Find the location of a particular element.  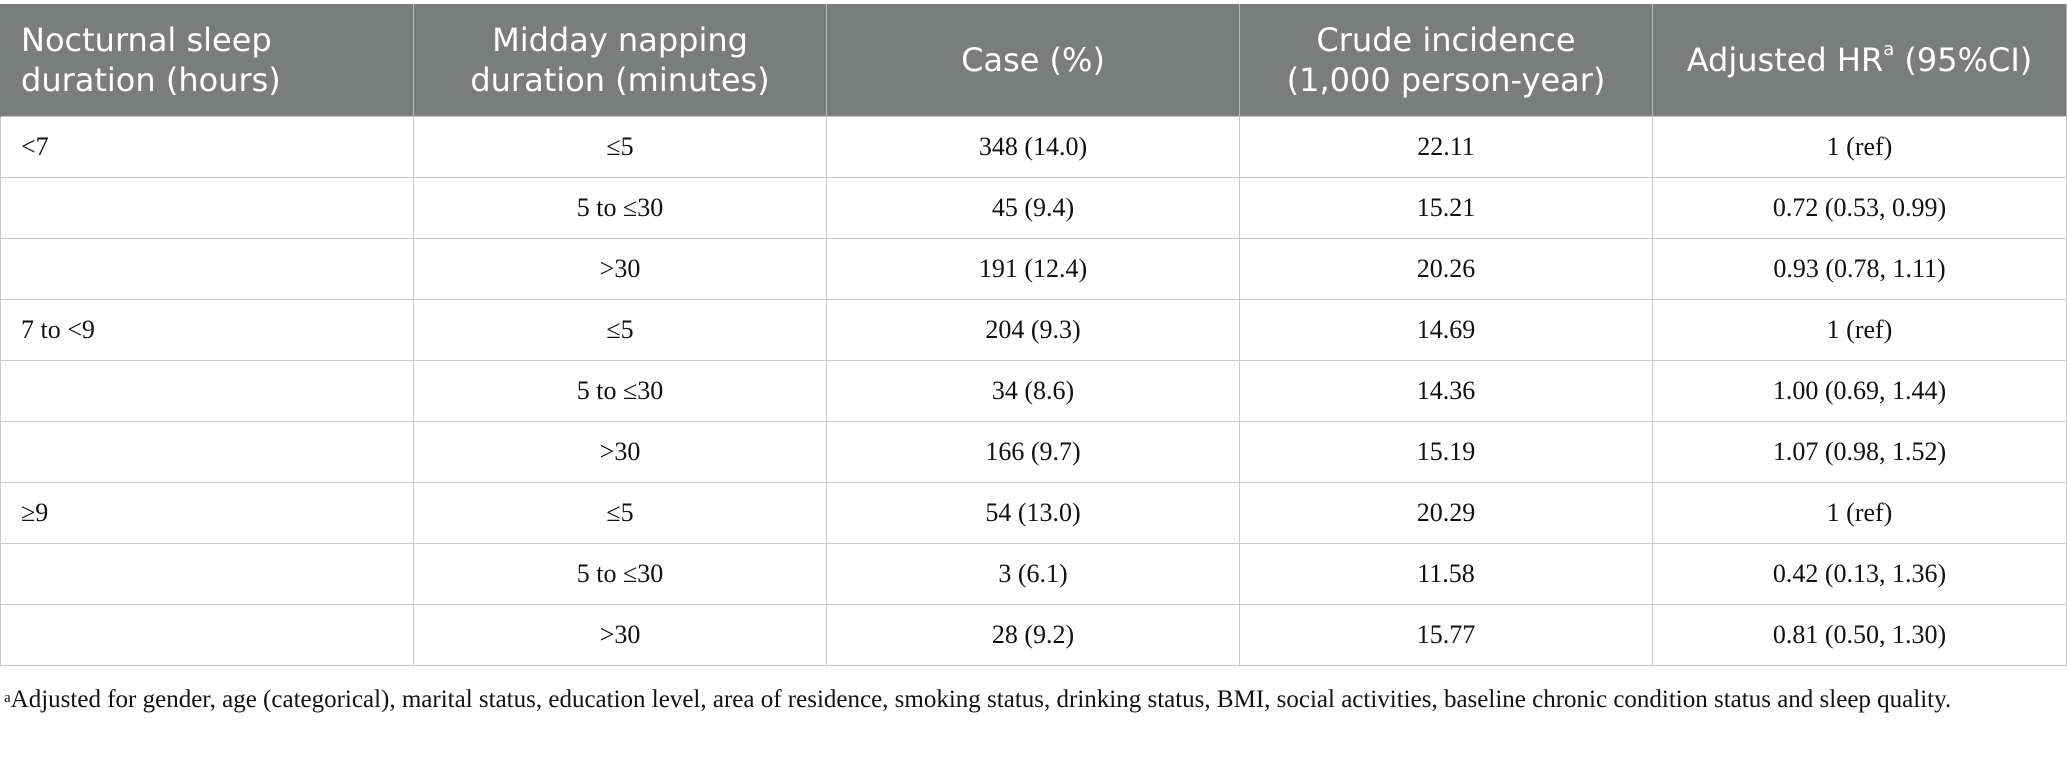

header-case-percent: Case (%) is located at coordinates (1033, 60).